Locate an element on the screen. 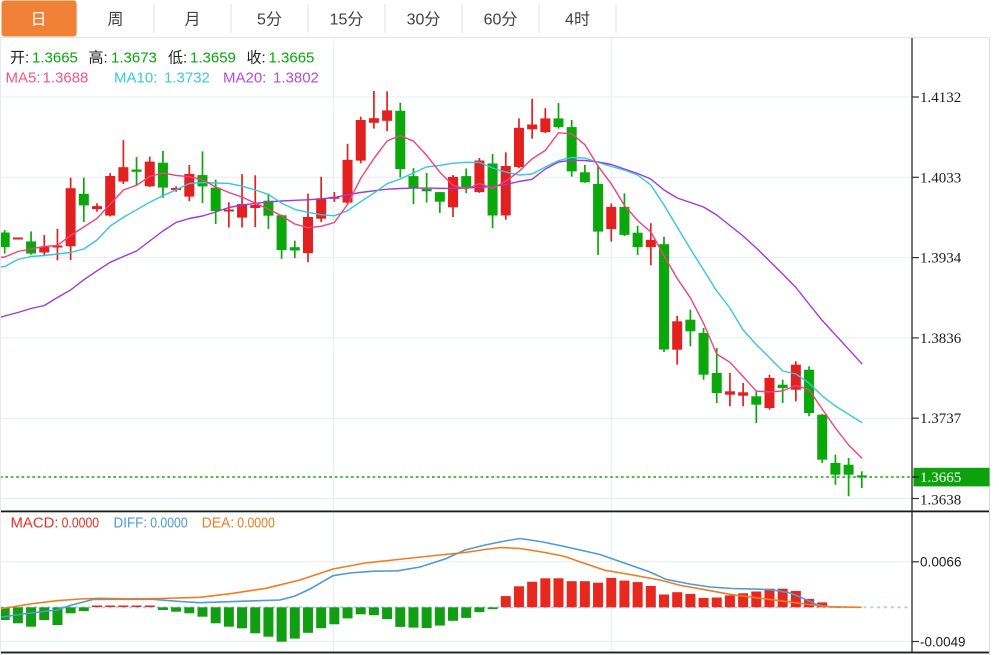 This screenshot has width=999, height=655. svg-text: 1.3688 is located at coordinates (66, 78).